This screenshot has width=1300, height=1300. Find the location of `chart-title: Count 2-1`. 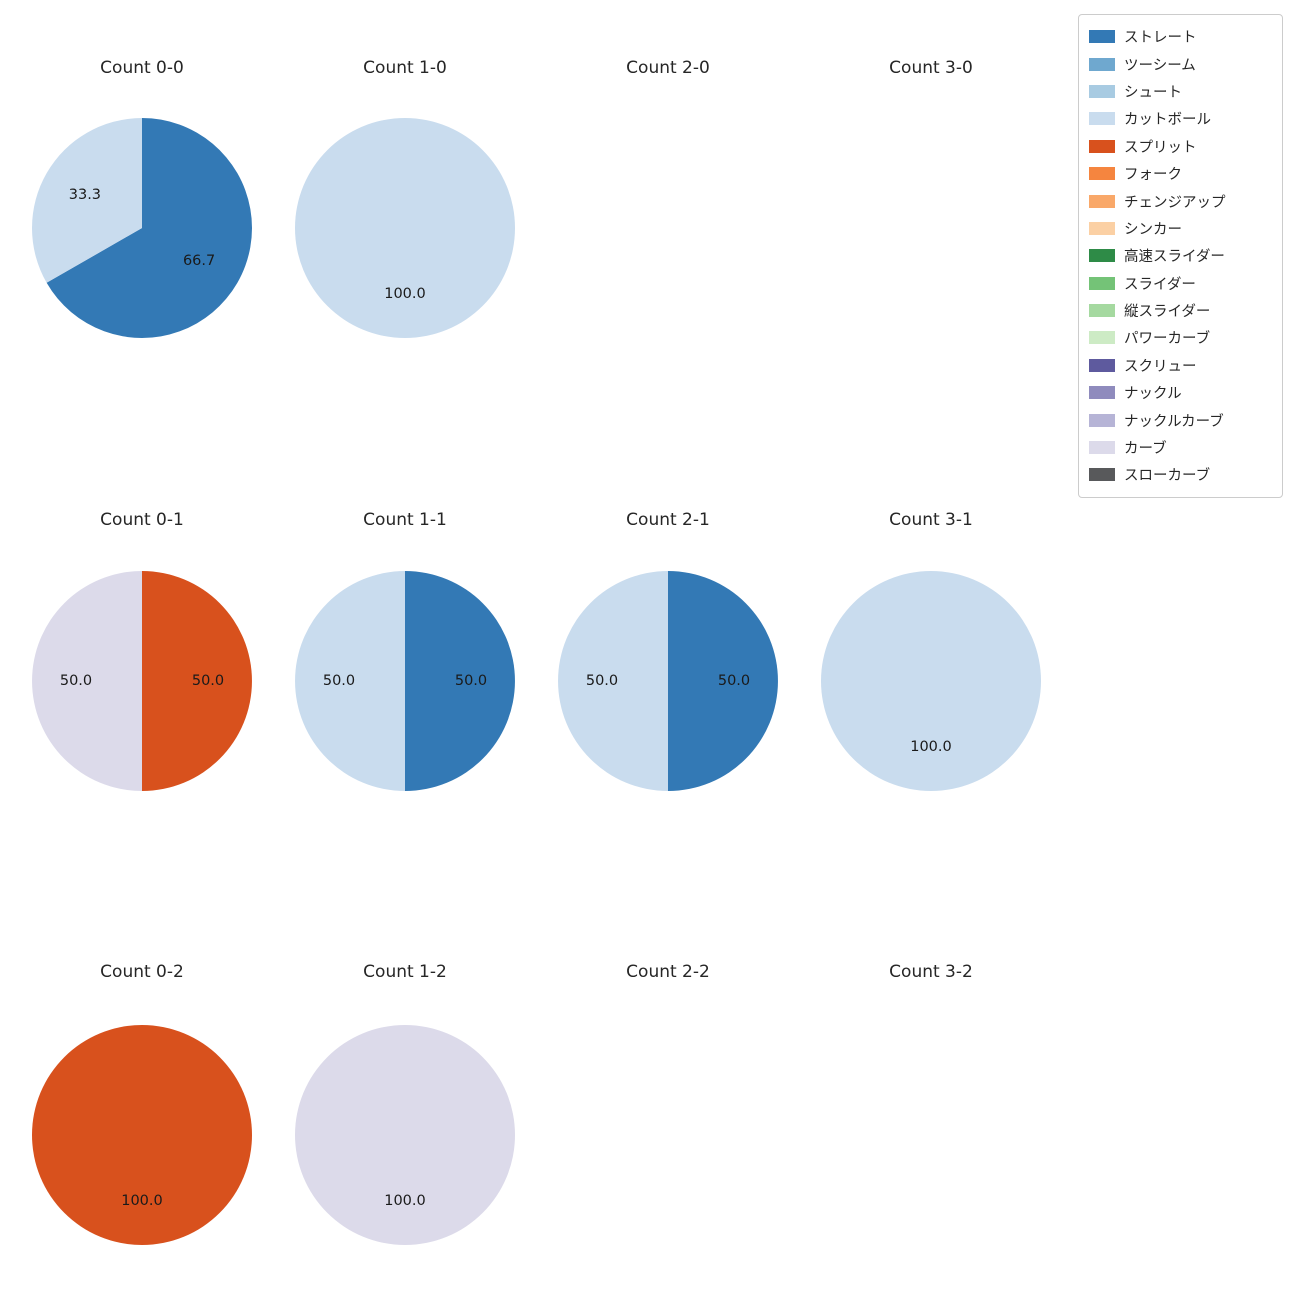

chart-title: Count 2-1 is located at coordinates (668, 520).